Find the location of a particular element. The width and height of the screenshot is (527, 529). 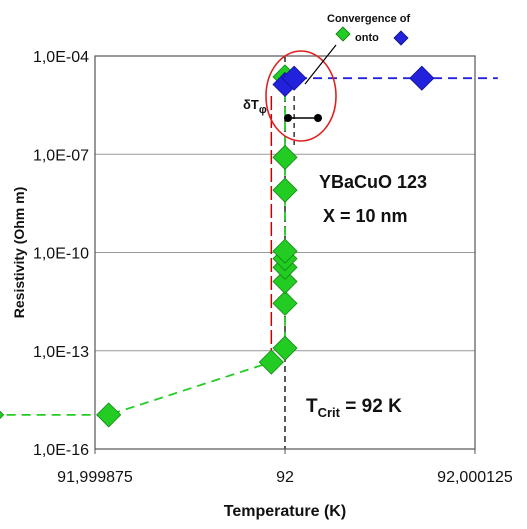

legend-blue-diamond is located at coordinates (401, 38).